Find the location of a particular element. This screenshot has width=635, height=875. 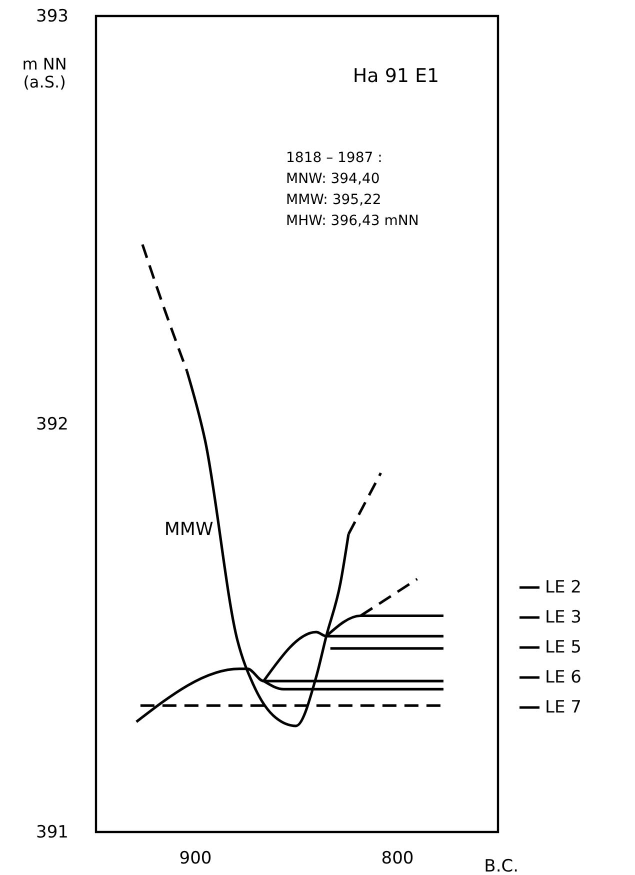

legend-label: LE 2 is located at coordinates (563, 588).